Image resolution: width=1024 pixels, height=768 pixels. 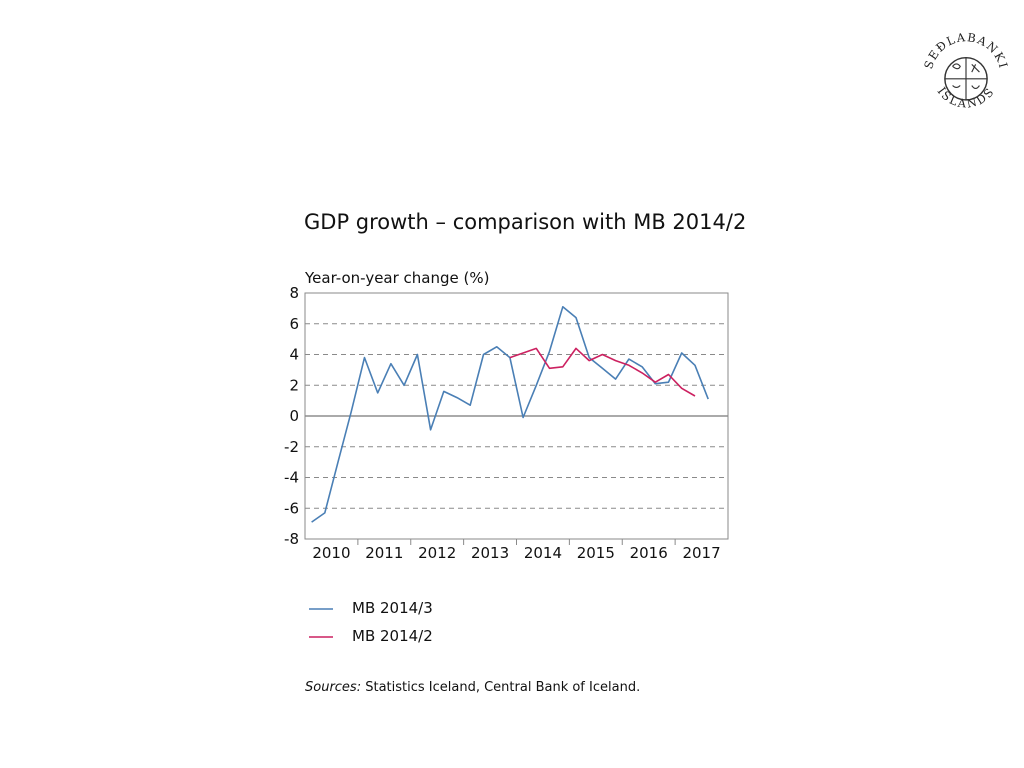 What do you see at coordinates (333, 687) in the screenshot?
I see `sources-label: Sources:` at bounding box center [333, 687].